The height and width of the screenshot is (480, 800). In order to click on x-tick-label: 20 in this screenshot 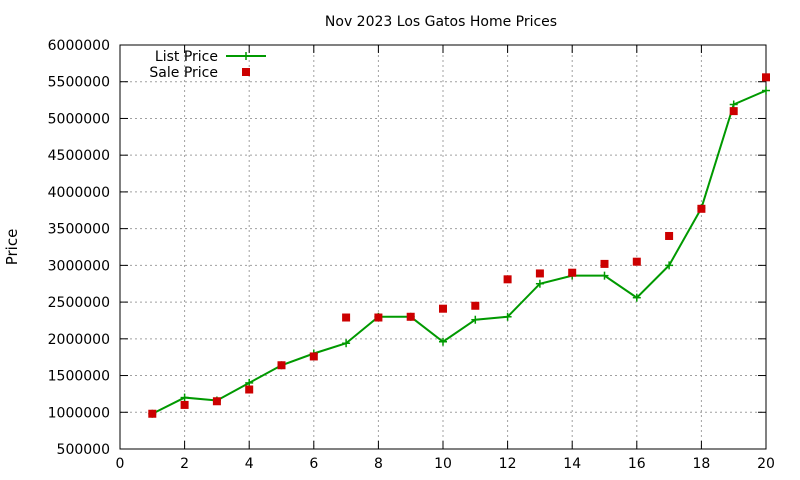, I will do `click(766, 464)`.